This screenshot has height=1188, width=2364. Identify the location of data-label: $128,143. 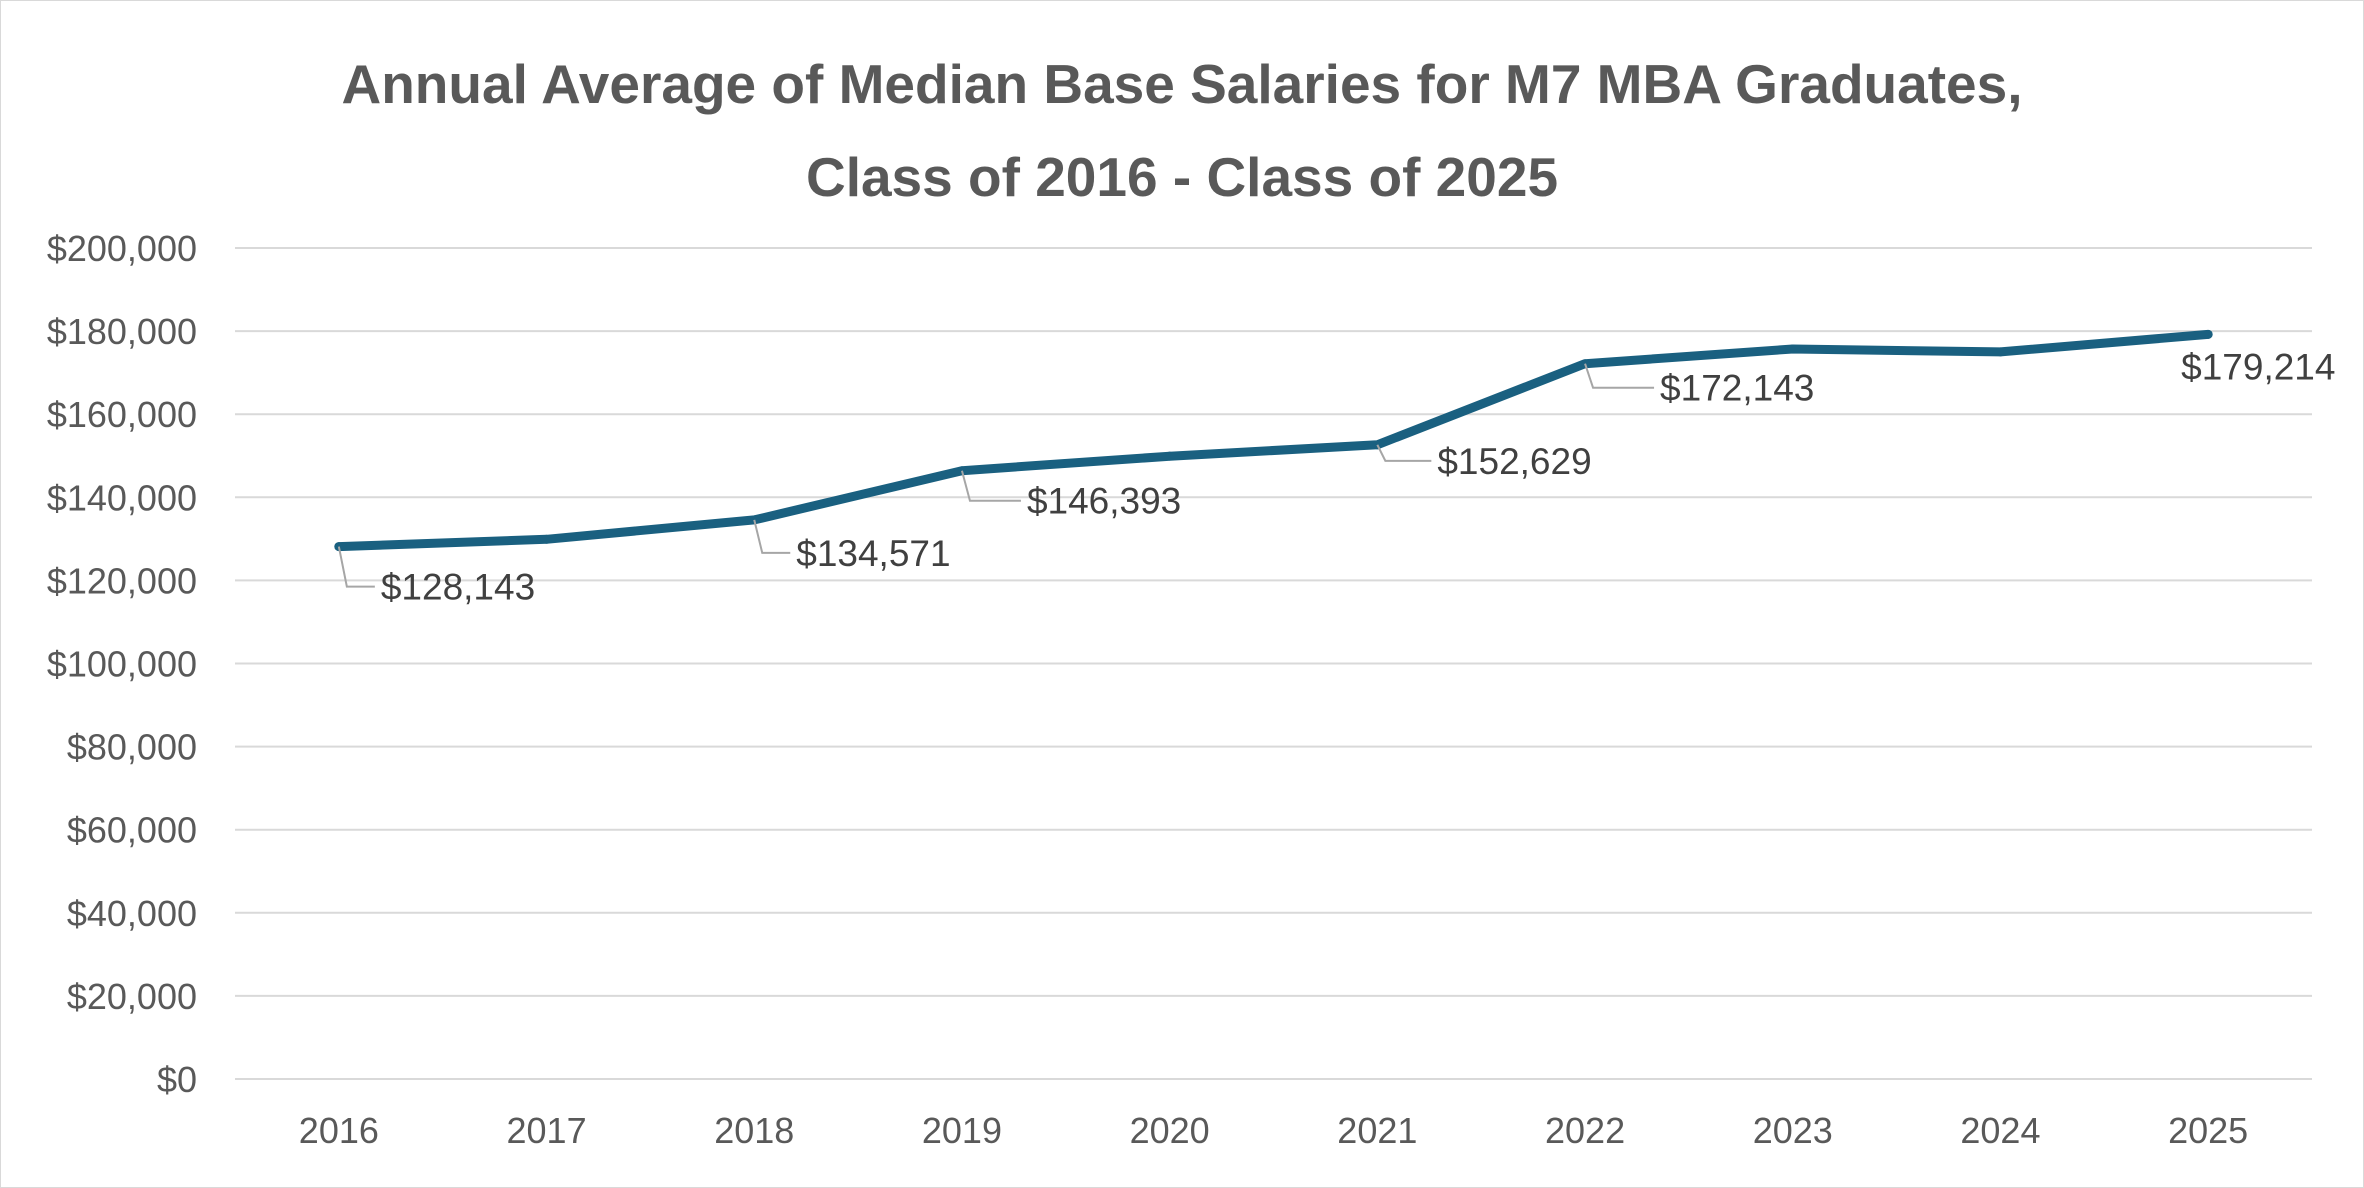
(458, 587).